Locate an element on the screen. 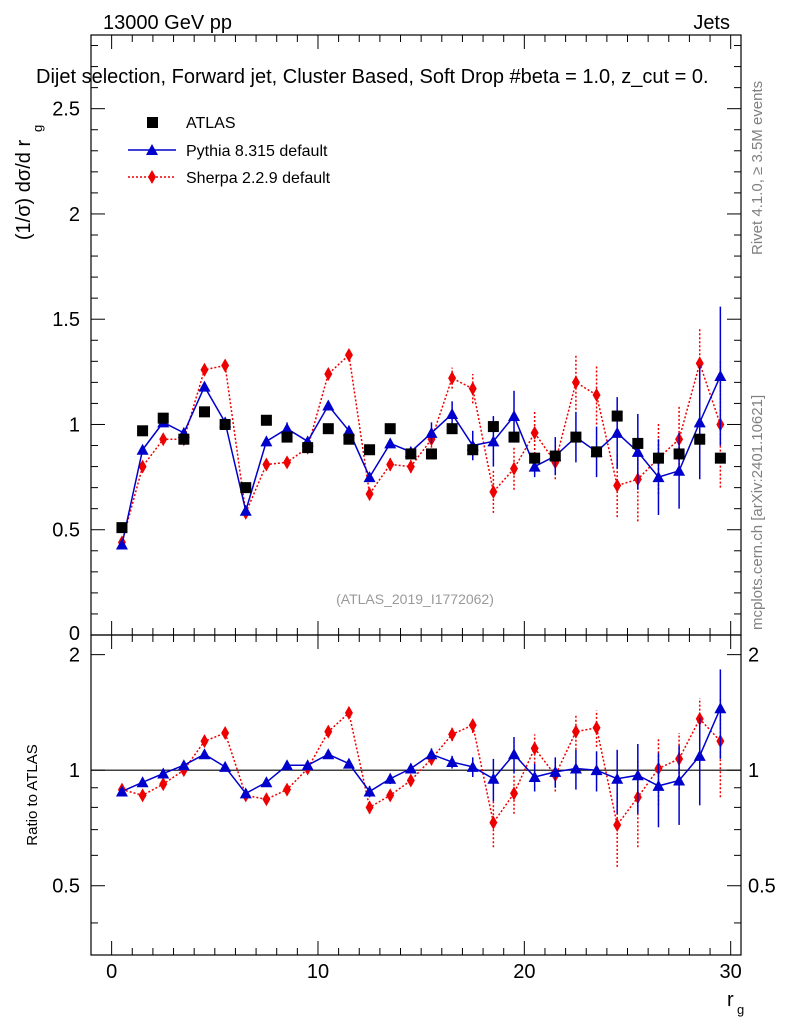  legend-sherpa-marker is located at coordinates (152, 177).